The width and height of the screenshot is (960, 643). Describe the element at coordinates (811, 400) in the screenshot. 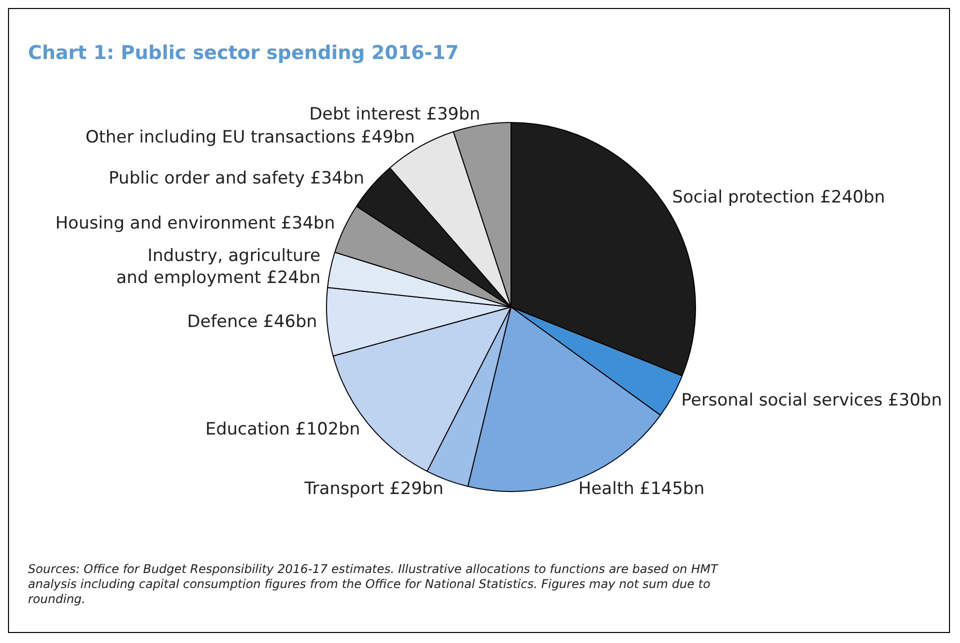

I see `slice-label: Personal social services £30bn` at that location.